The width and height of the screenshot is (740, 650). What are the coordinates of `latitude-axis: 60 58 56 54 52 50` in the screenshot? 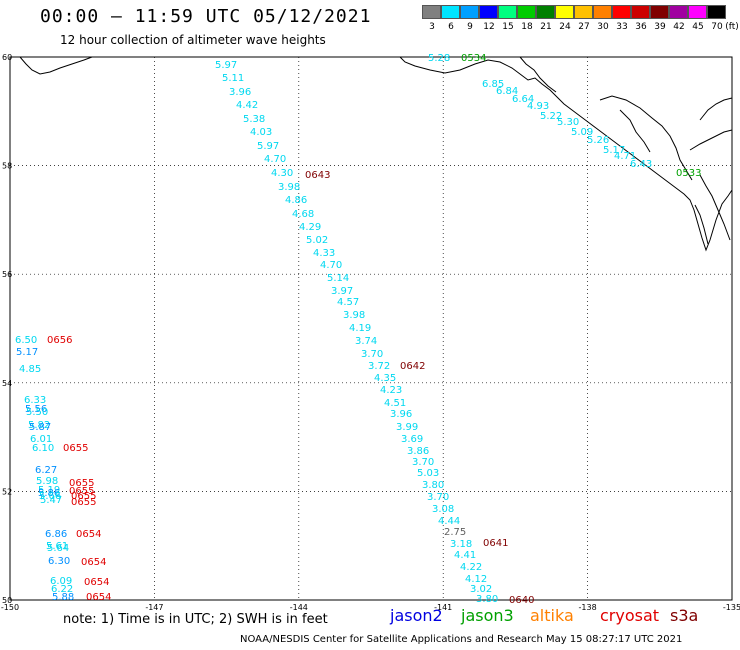 It's located at (7, 329).